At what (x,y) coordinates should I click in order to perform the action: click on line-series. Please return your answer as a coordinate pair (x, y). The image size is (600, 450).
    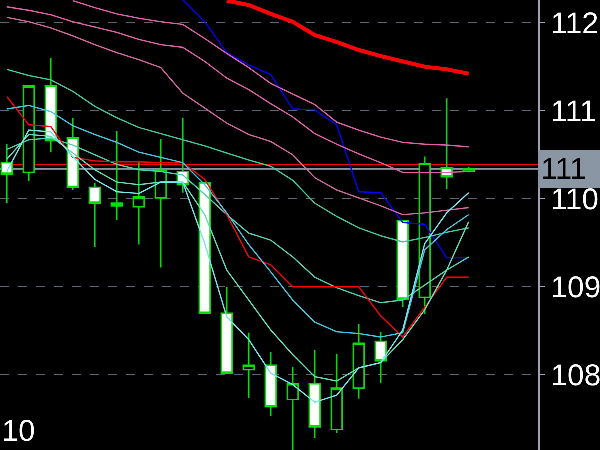
    Looking at the image, I should click on (347, 38).